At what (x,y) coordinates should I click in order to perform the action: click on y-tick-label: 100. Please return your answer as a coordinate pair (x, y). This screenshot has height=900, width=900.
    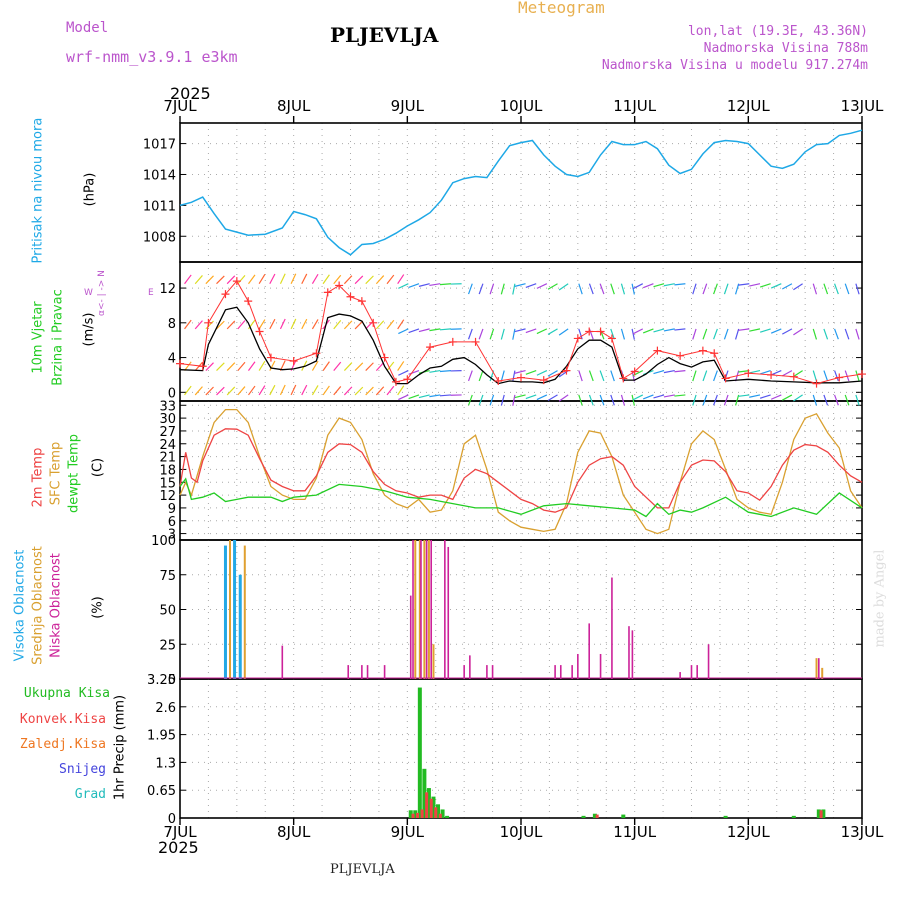
    Looking at the image, I should click on (163, 541).